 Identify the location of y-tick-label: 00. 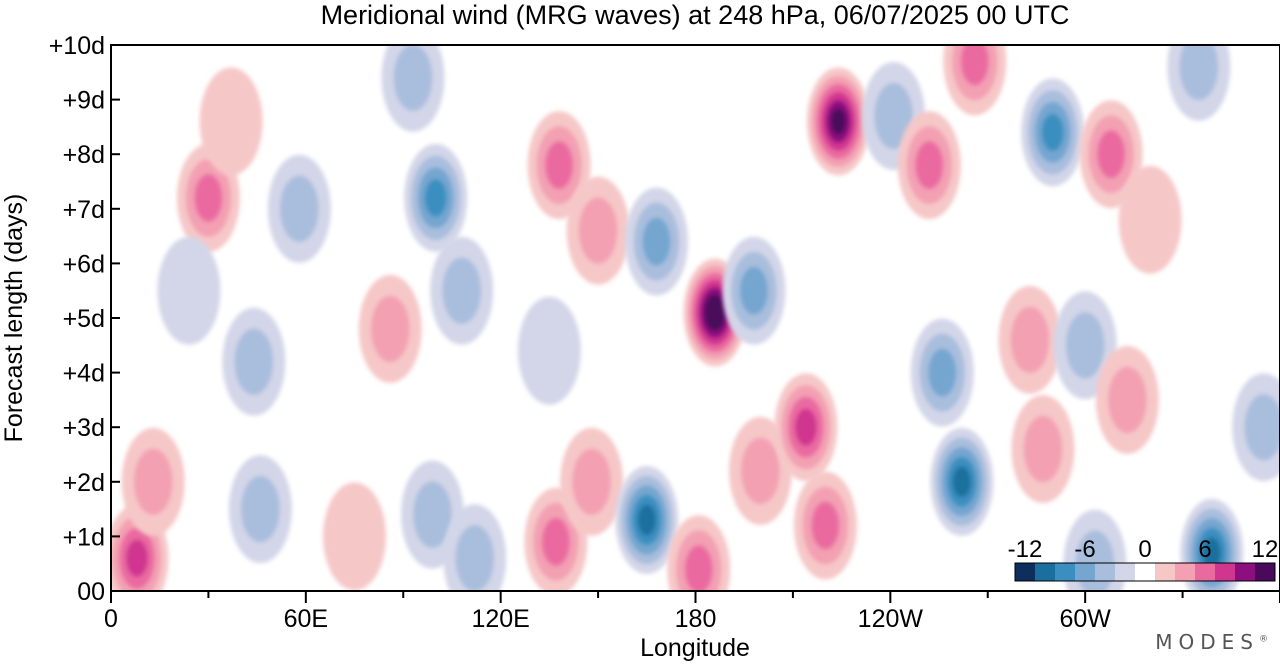
(91, 592).